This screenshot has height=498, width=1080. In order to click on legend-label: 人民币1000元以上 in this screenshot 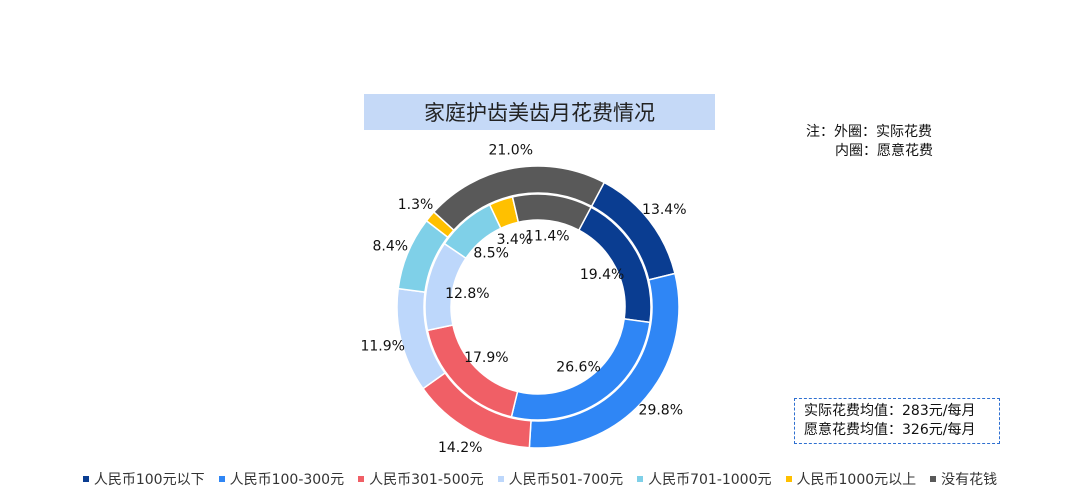, I will do `click(856, 480)`.